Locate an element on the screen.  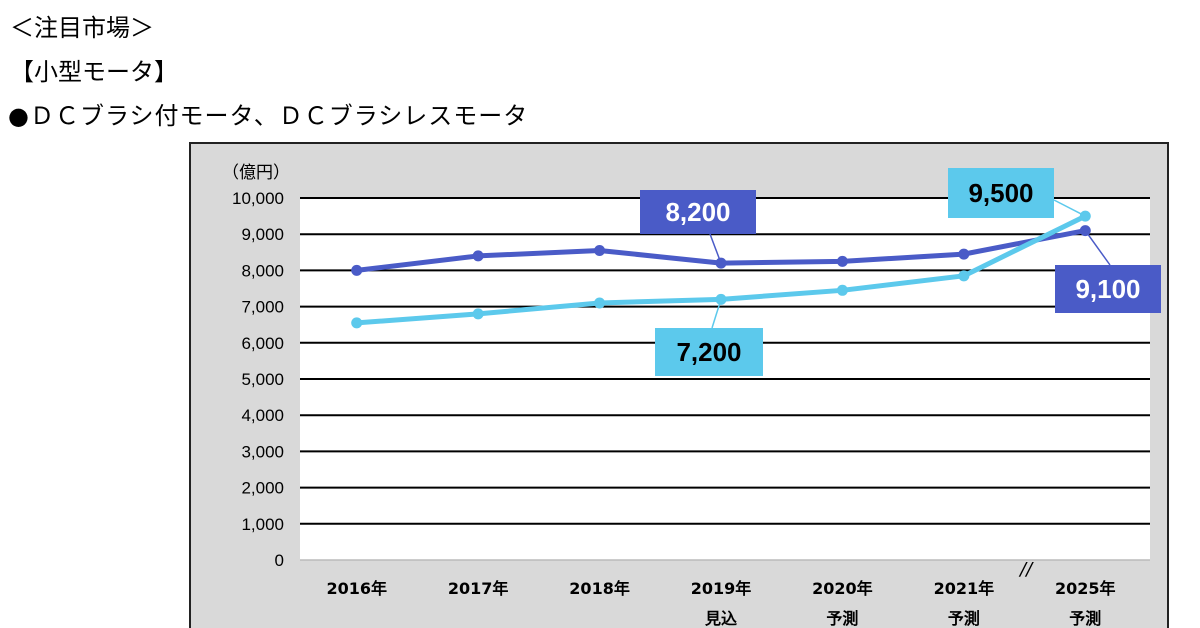
y-tick-label: 9,000 is located at coordinates (262, 234).